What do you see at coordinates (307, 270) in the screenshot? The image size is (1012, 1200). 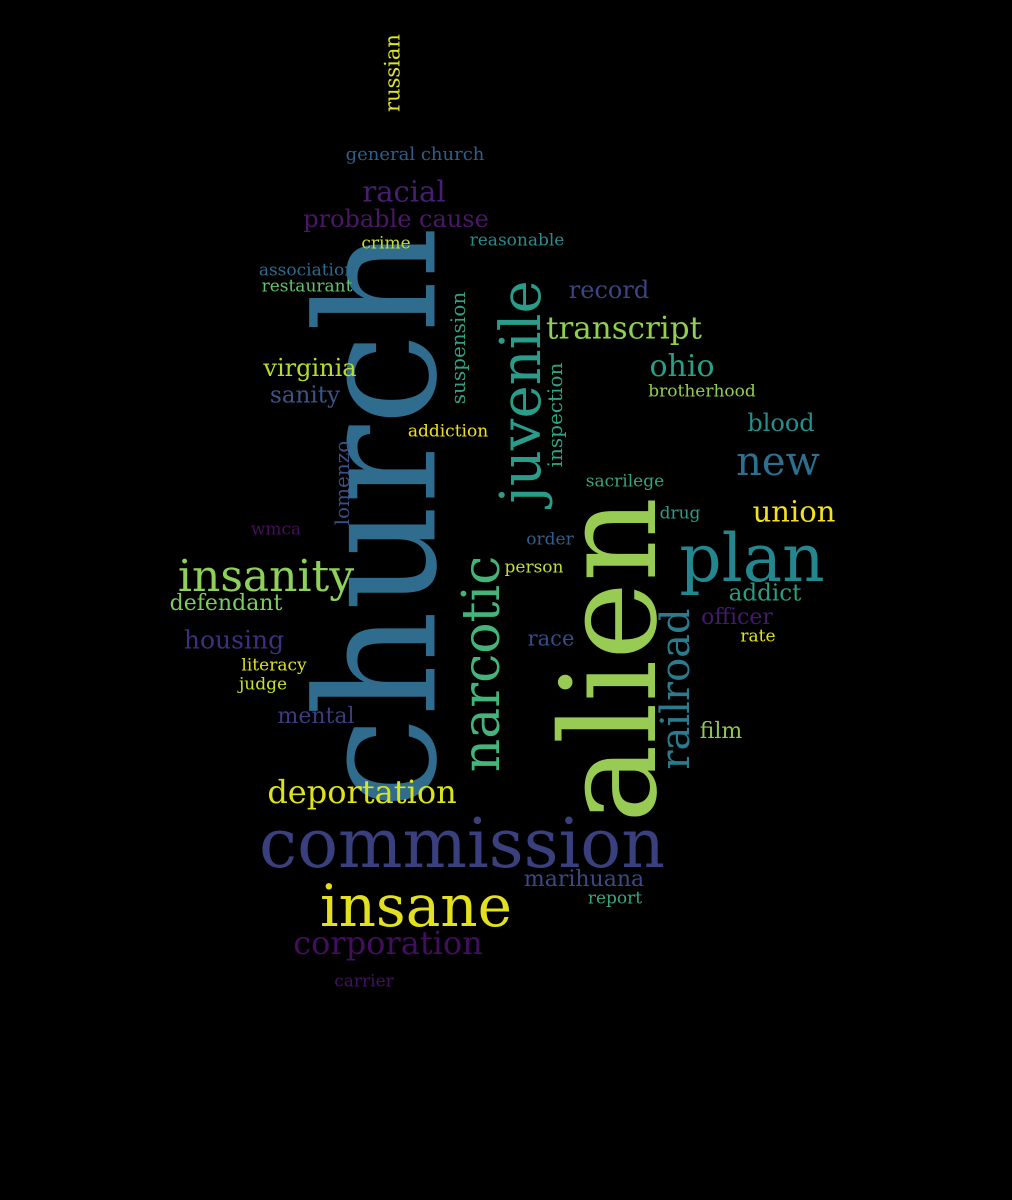 I see `word-association: association` at bounding box center [307, 270].